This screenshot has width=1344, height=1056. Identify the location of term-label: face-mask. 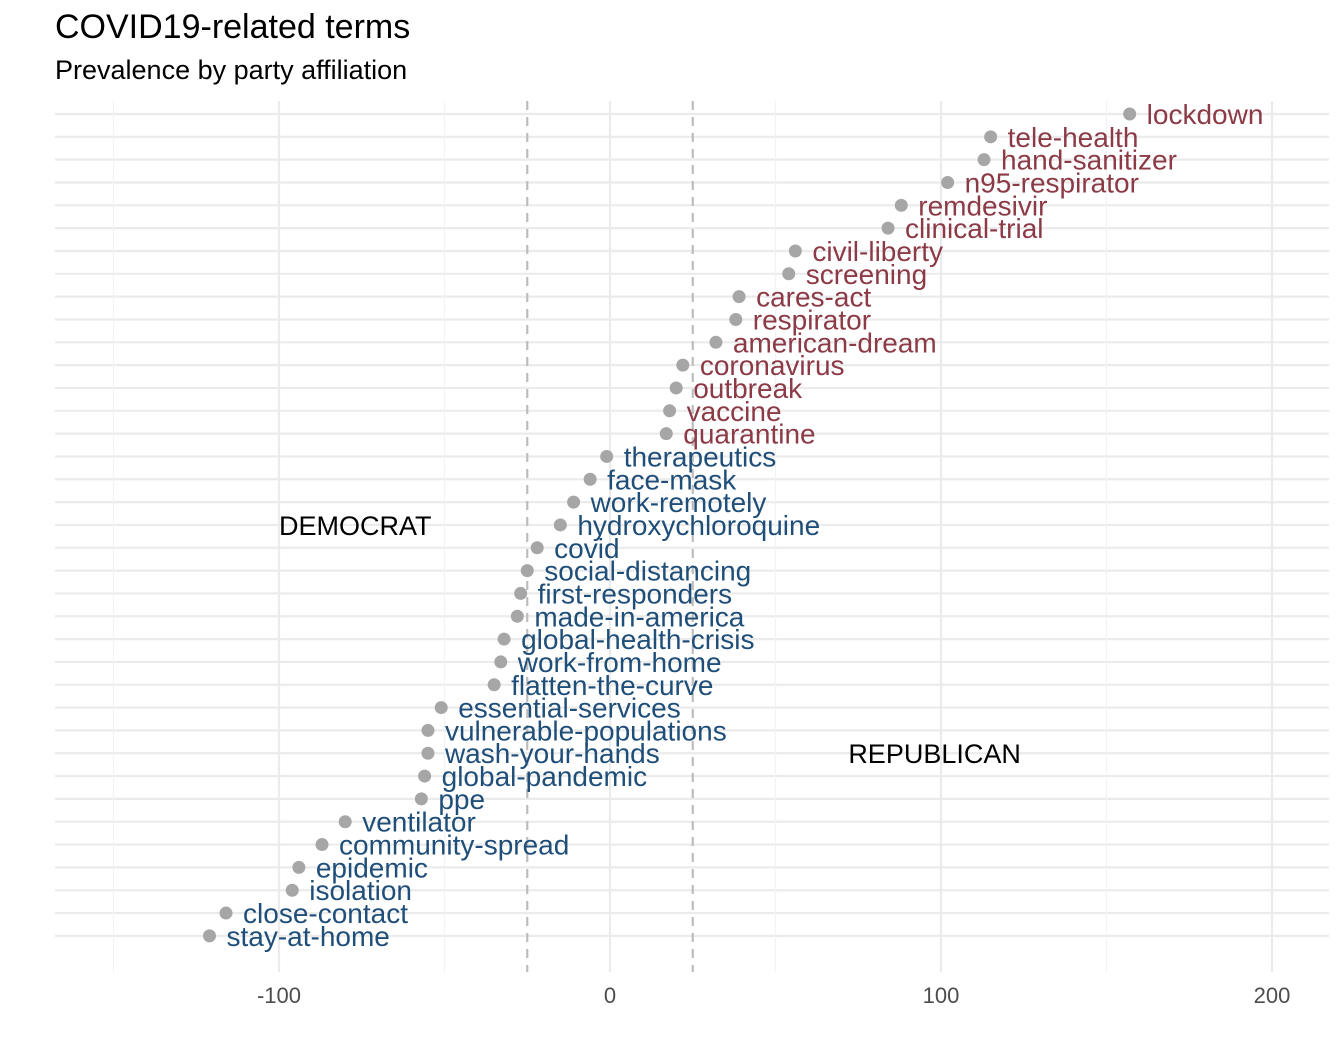
(672, 479).